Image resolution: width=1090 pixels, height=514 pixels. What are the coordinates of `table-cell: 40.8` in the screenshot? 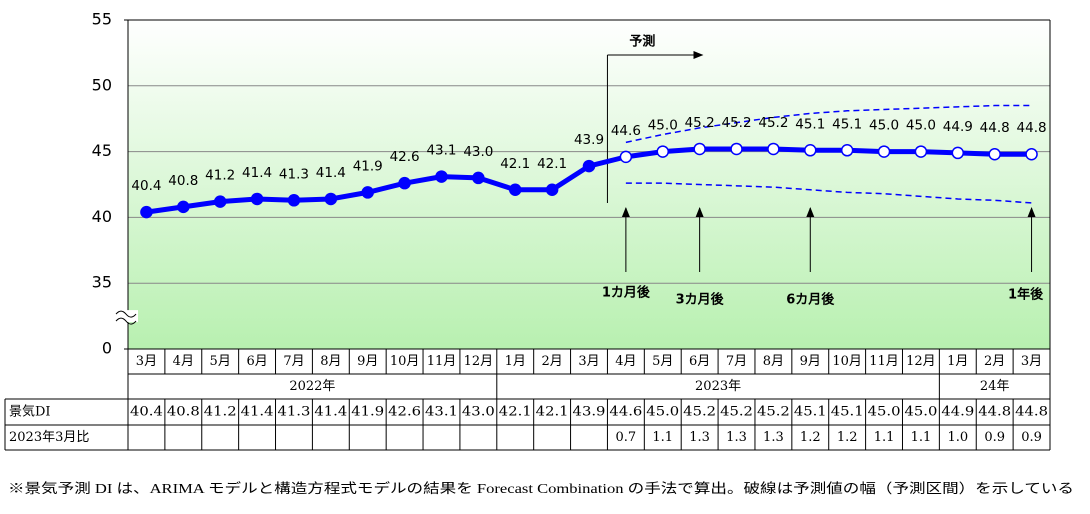 It's located at (183, 412).